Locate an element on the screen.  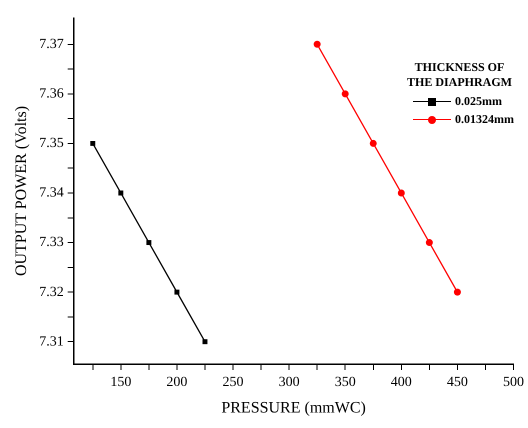
x-tick-label: 300 is located at coordinates (289, 382).